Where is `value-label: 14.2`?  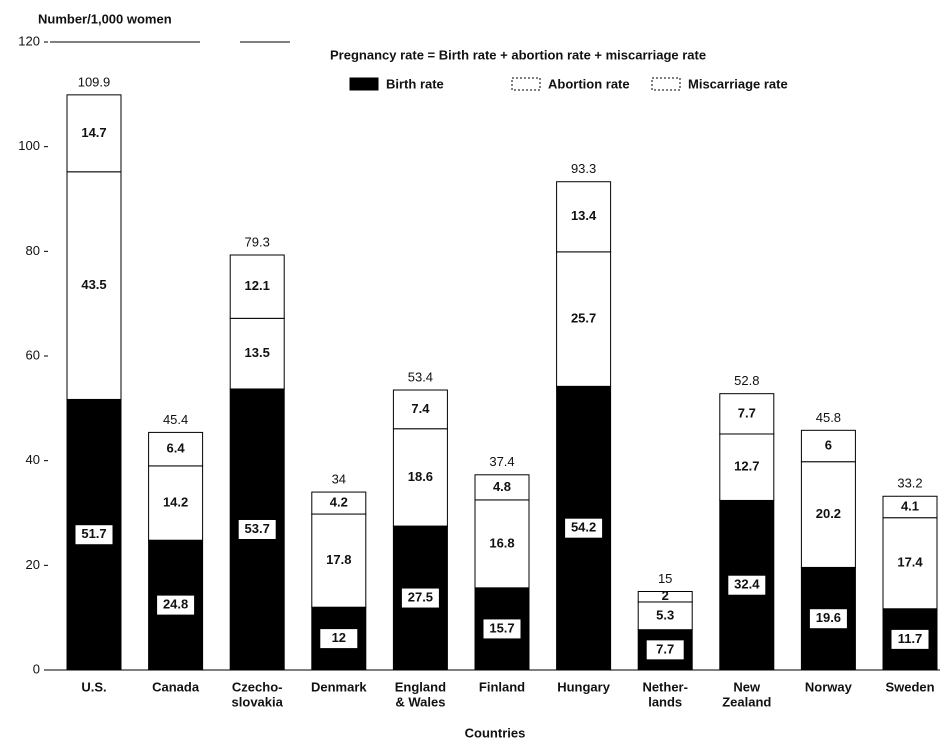 value-label: 14.2 is located at coordinates (175, 501).